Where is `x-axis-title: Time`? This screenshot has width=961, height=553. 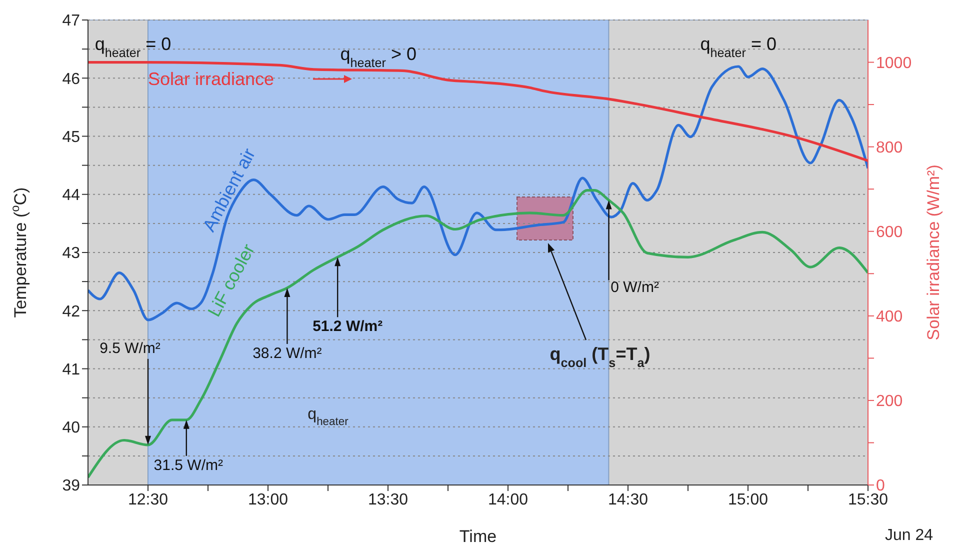
x-axis-title: Time is located at coordinates (478, 536).